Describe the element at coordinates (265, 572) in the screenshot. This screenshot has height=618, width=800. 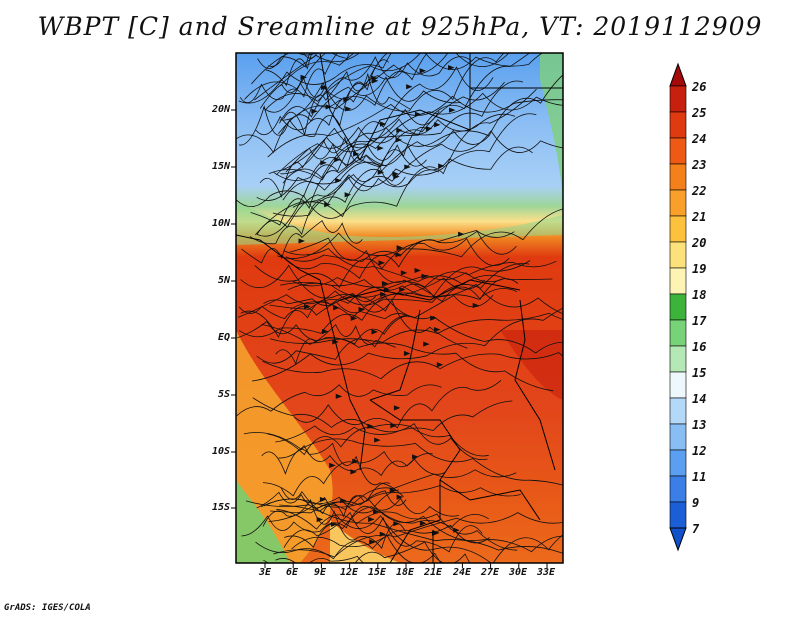
I see `lon-label-3e: 3E` at that location.